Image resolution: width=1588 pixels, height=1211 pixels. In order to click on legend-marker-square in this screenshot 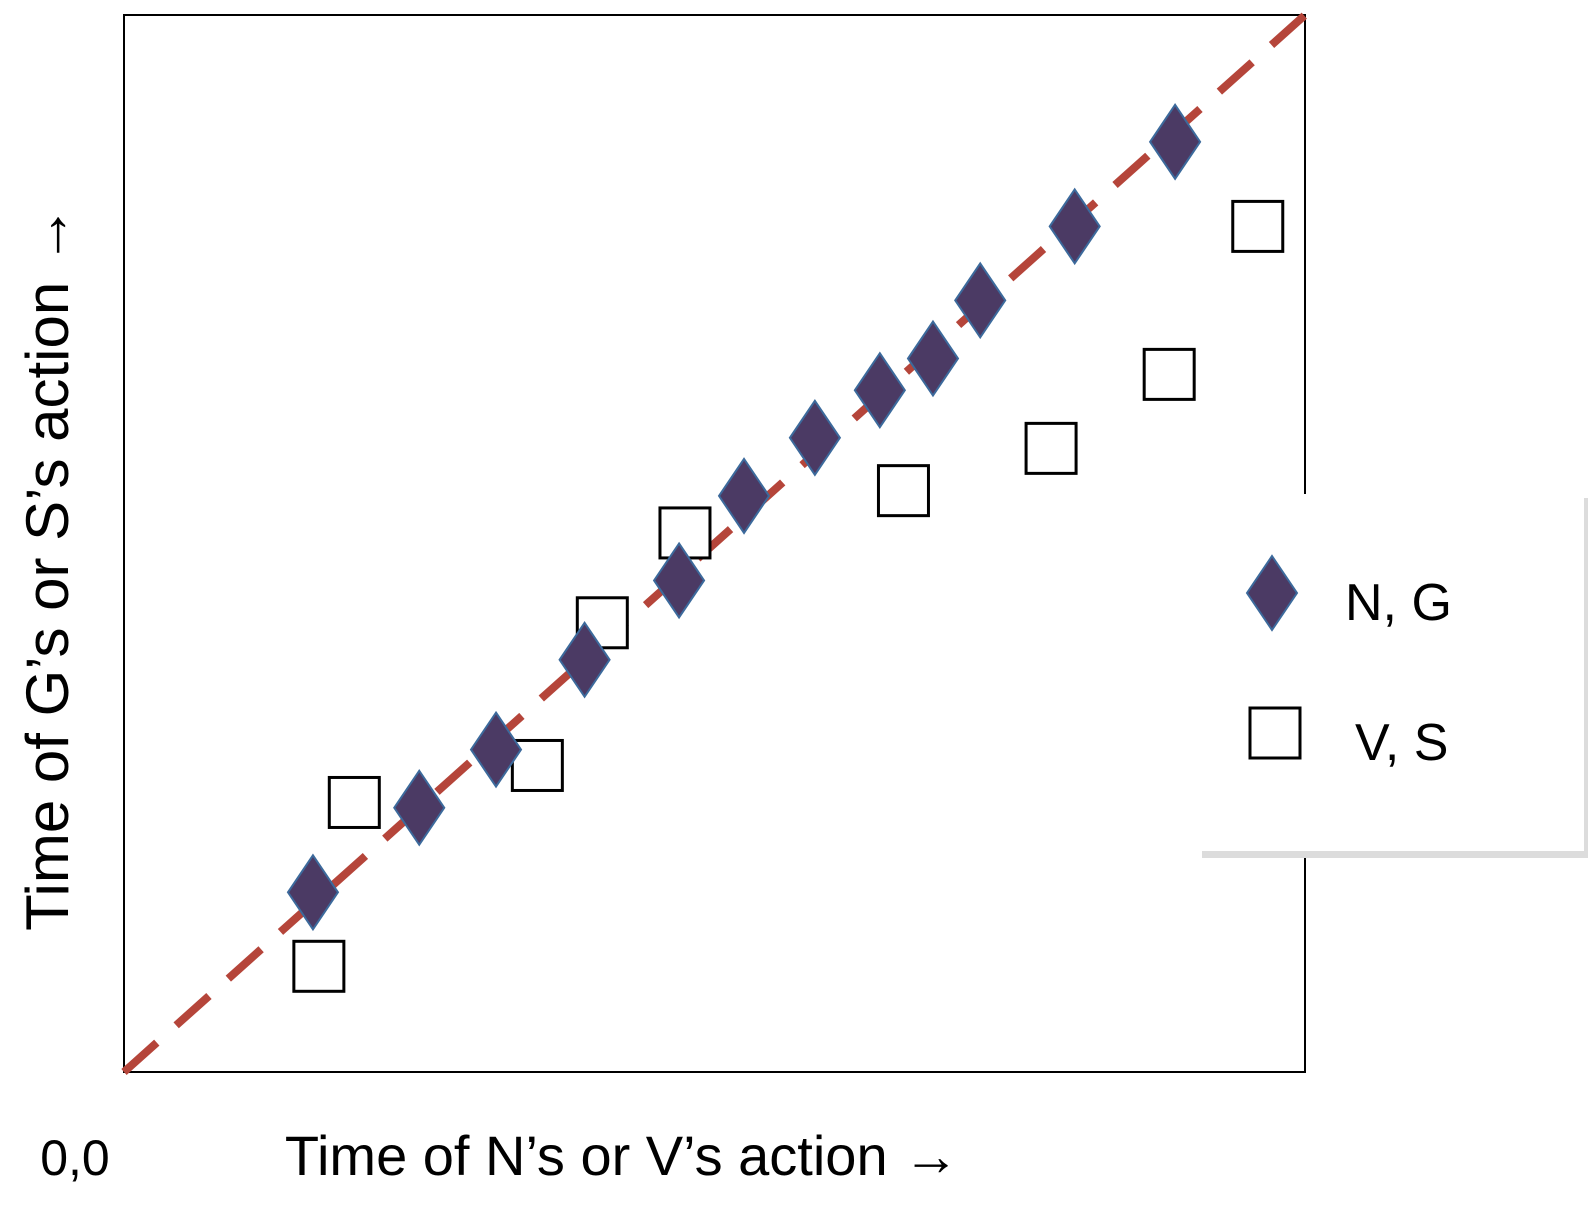, I will do `click(1275, 733)`.